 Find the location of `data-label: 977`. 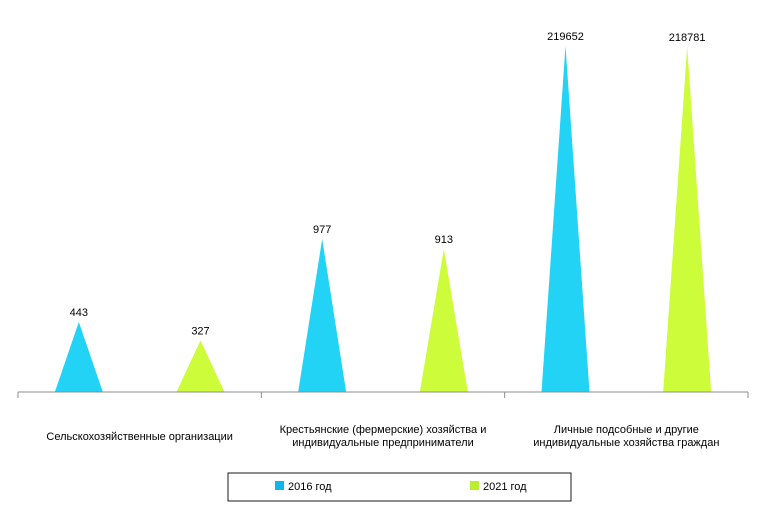

data-label: 977 is located at coordinates (322, 230).